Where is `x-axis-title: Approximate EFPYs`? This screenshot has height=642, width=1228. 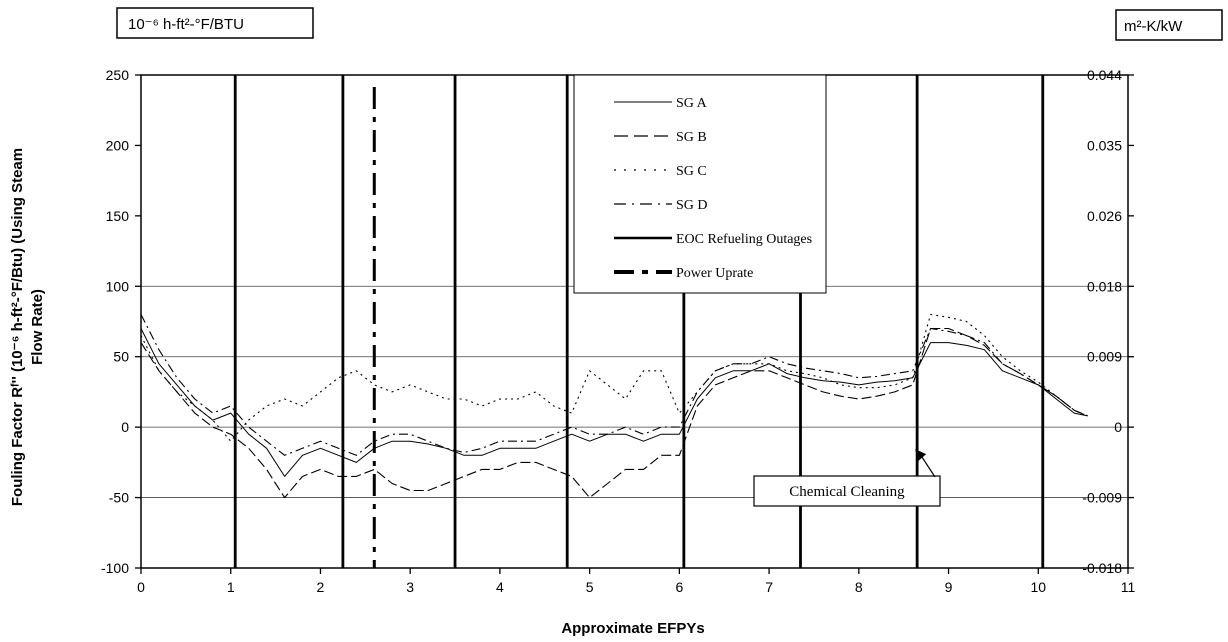
x-axis-title: Approximate EFPYs is located at coordinates (632, 628).